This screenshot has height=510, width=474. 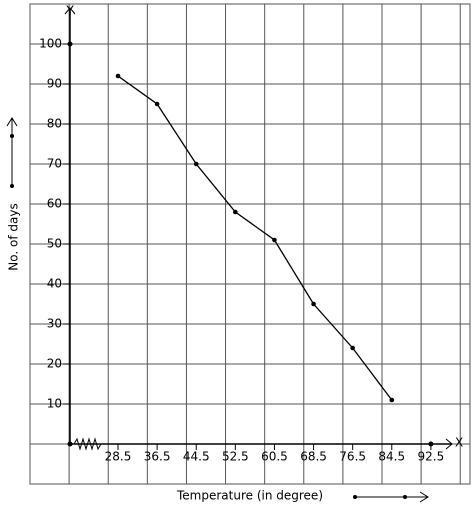 What do you see at coordinates (352, 457) in the screenshot?
I see `x-tick-label: 76.5` at bounding box center [352, 457].